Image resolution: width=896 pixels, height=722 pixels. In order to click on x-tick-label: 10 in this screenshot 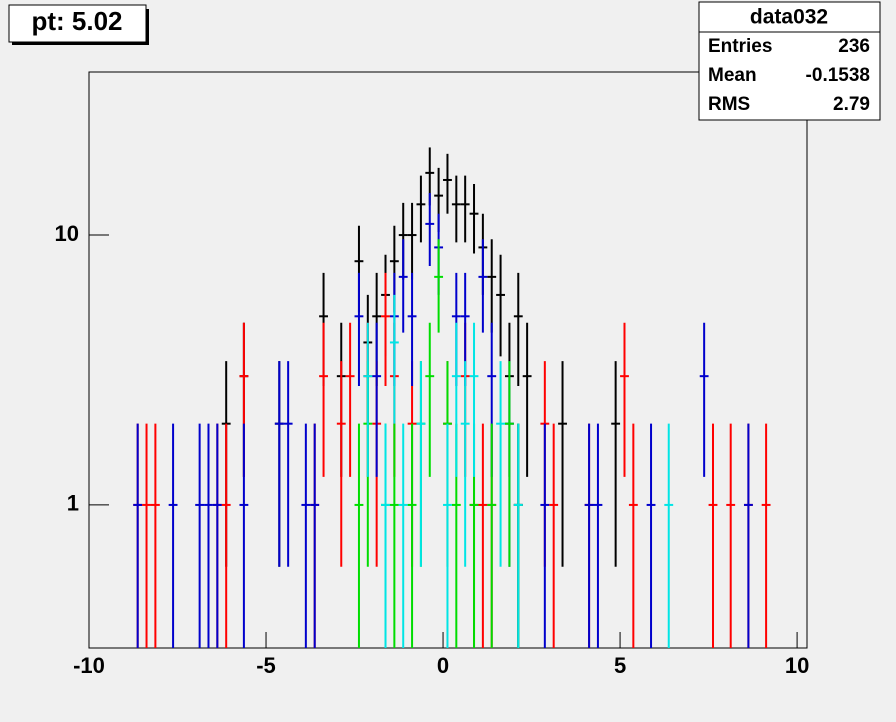, I will do `click(797, 665)`.